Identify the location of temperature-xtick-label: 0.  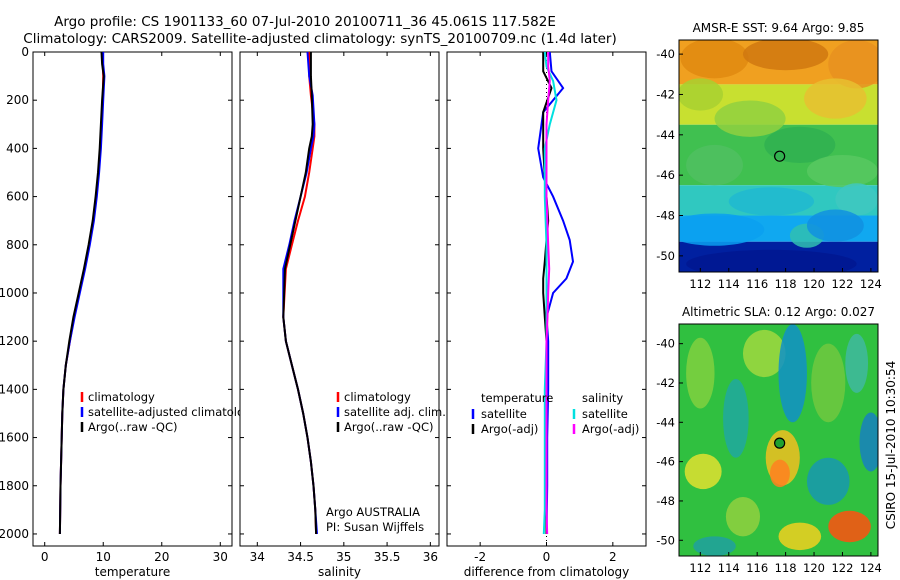
(45, 557).